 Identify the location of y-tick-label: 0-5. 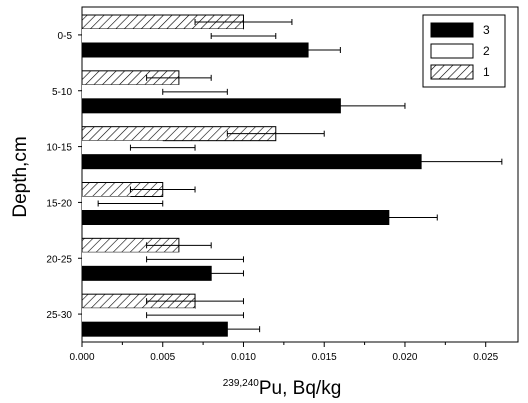
(65, 36).